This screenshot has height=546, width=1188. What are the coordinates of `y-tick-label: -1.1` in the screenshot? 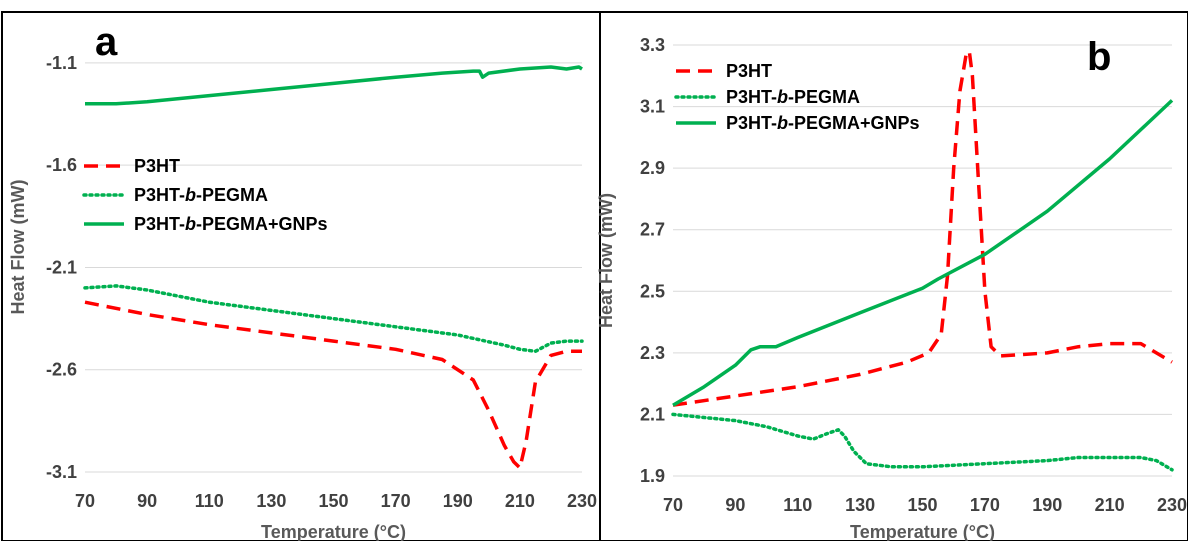 It's located at (61, 63).